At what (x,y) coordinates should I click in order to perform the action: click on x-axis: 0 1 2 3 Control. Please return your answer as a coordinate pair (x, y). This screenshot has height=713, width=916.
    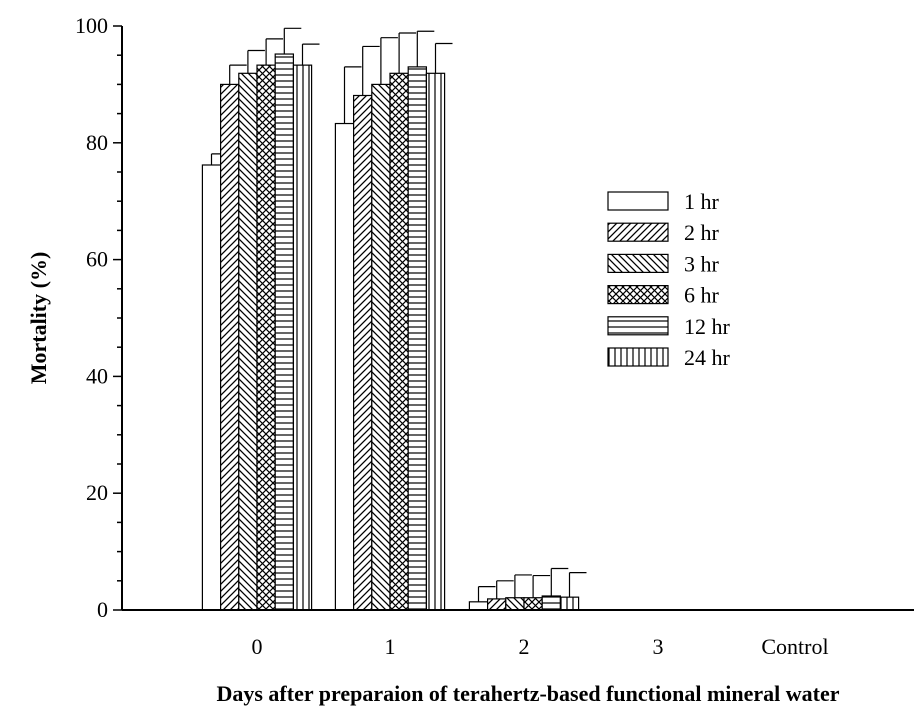
    Looking at the image, I should click on (518, 634).